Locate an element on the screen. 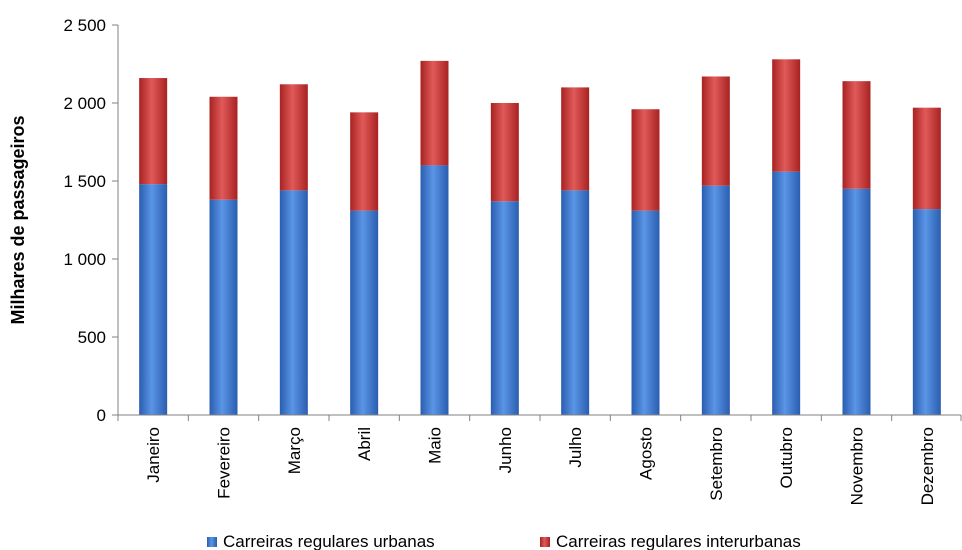  x-tick-label-group: Setembro is located at coordinates (716, 464).